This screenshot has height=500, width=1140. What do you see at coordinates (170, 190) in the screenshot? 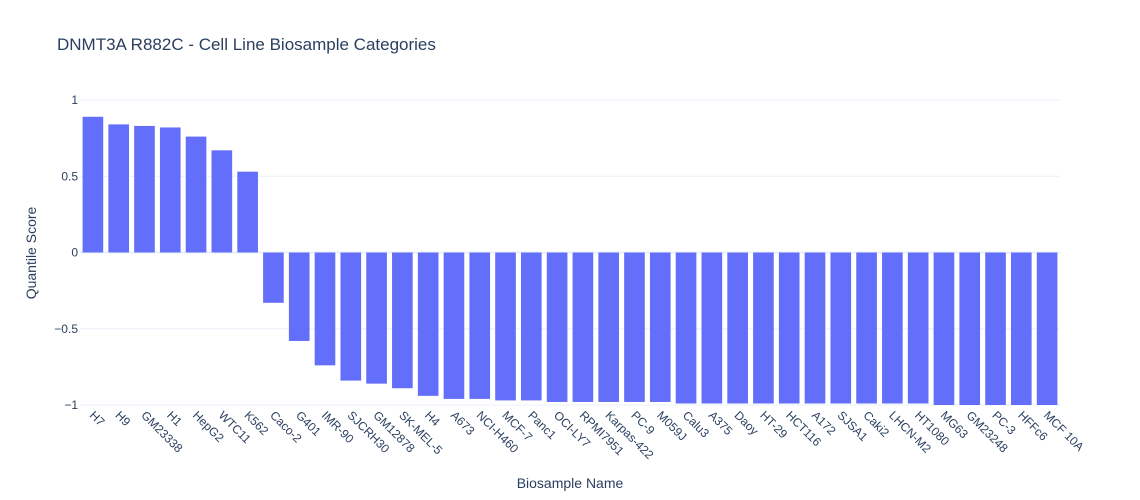
I see `bar-h1` at bounding box center [170, 190].